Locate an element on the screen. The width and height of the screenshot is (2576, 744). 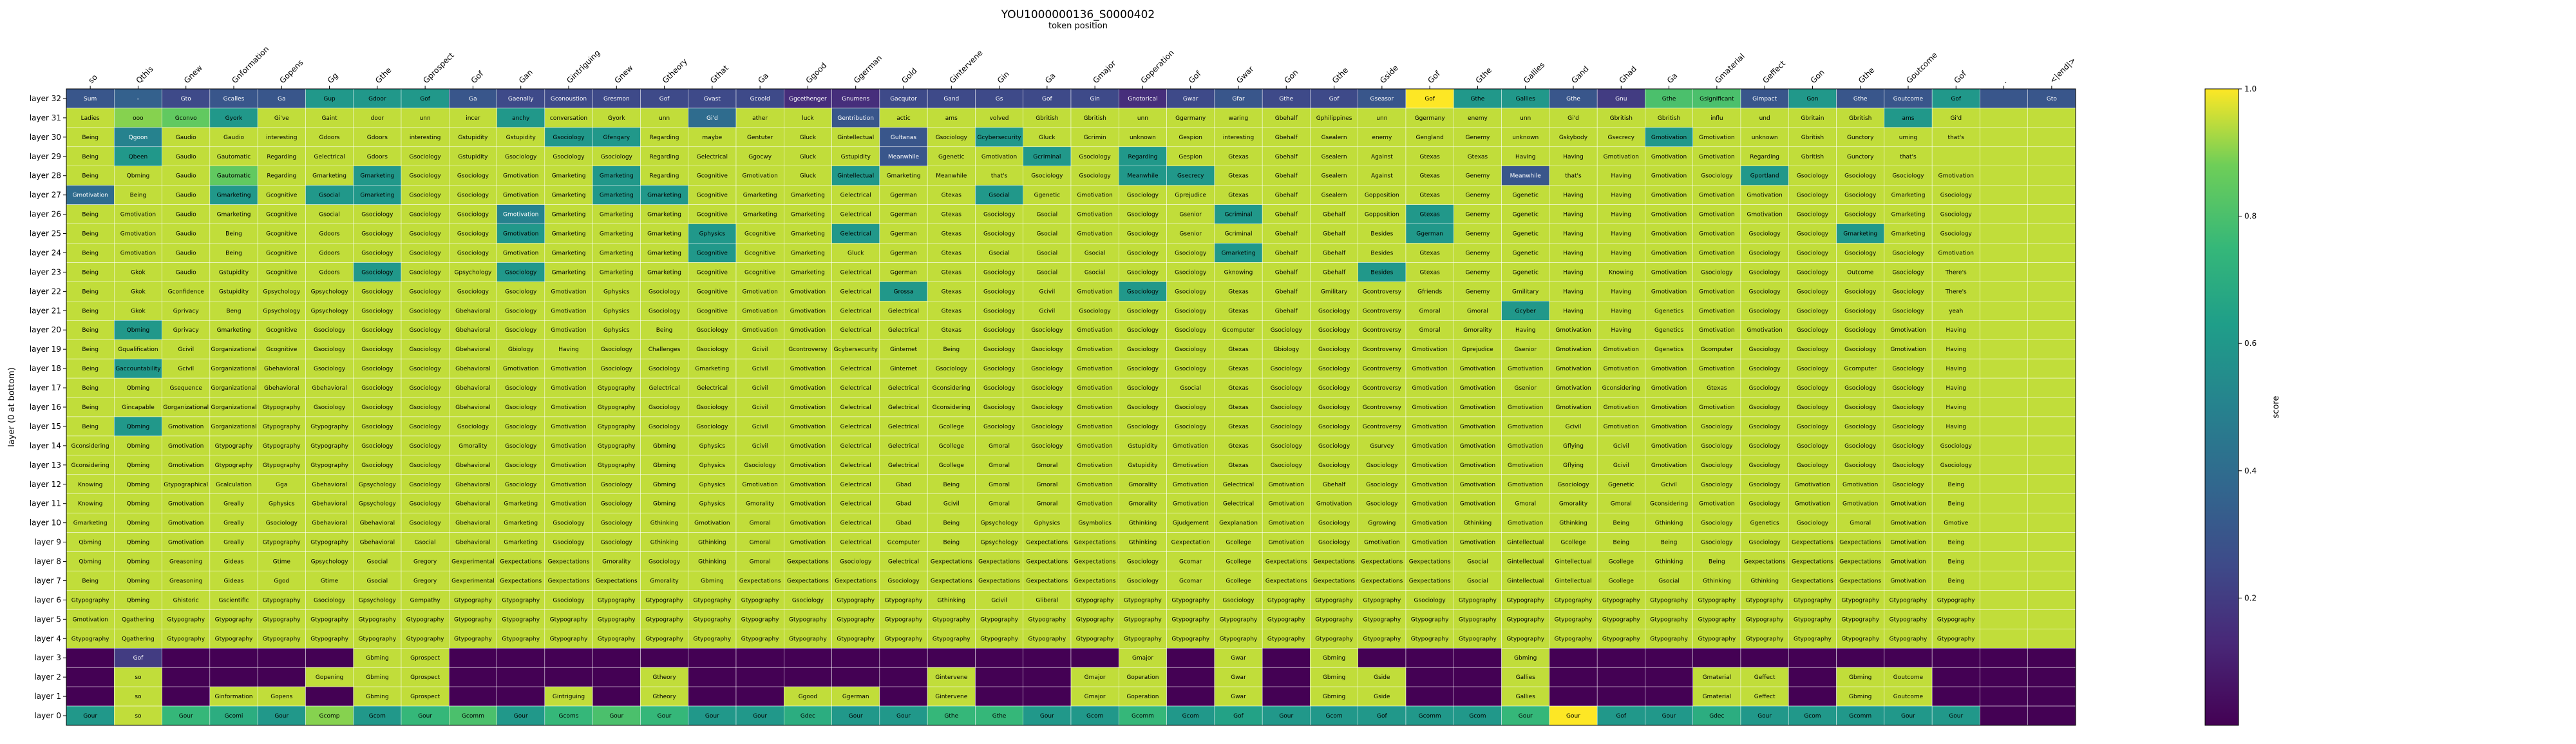
cell-label: Gelectrical is located at coordinates (664, 389).